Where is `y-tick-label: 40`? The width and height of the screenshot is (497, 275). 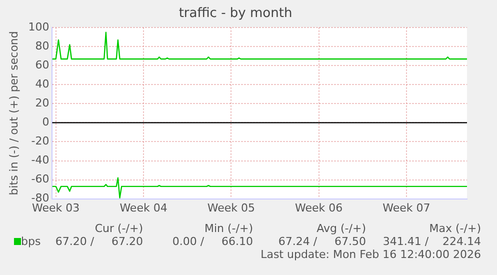 y-tick-label: 40 is located at coordinates (42, 84).